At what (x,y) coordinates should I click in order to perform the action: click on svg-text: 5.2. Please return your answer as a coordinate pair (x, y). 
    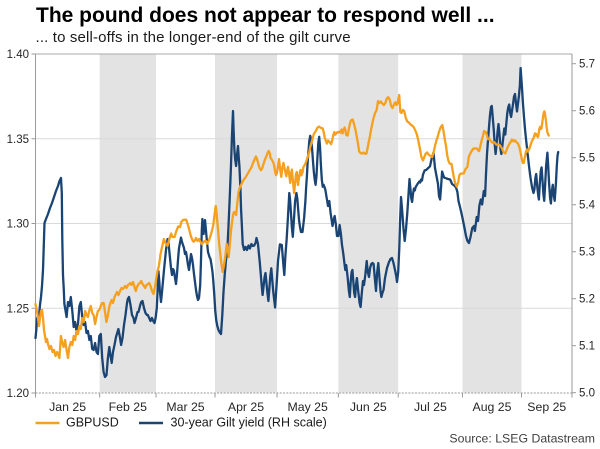
    Looking at the image, I should click on (587, 300).